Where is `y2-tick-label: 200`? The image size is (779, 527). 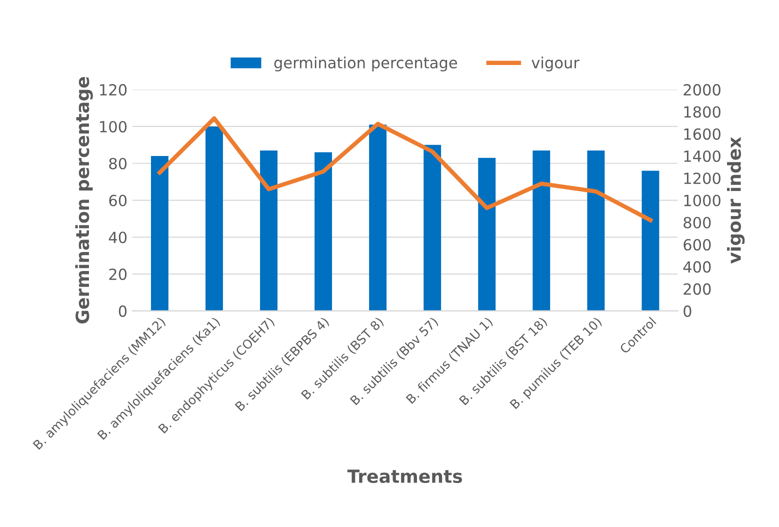
y2-tick-label: 200 is located at coordinates (697, 289).